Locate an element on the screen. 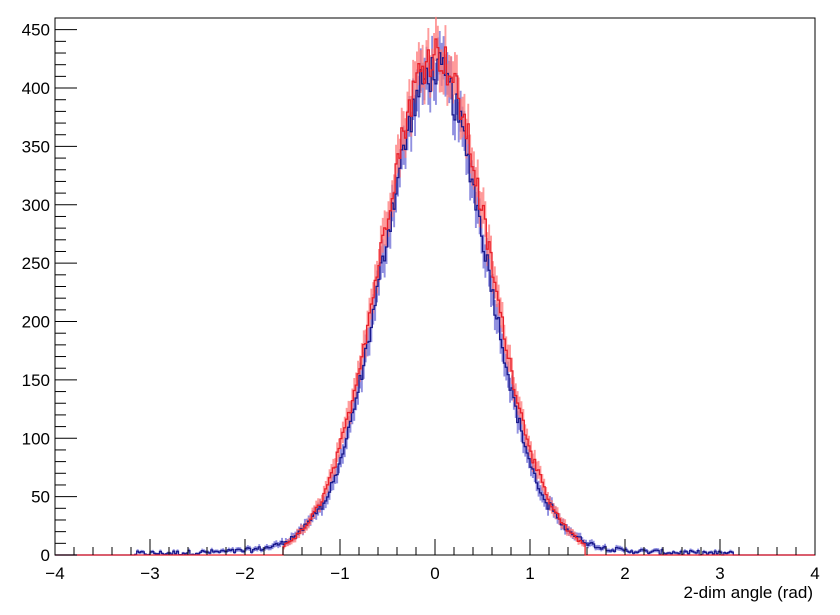 Image resolution: width=840 pixels, height=615 pixels. y-tick-label: 450 is located at coordinates (36, 30).